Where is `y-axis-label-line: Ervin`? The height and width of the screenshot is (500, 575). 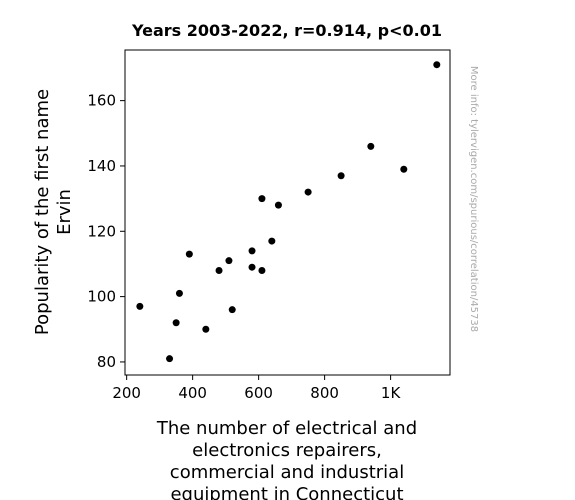 y-axis-label-line: Ervin is located at coordinates (64, 212).